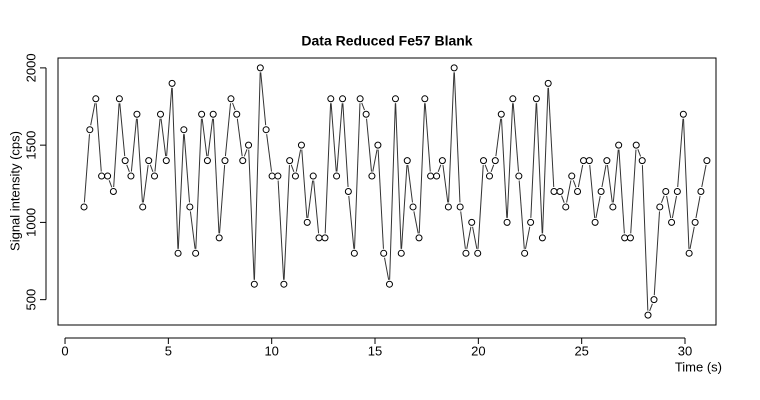  What do you see at coordinates (64, 350) in the screenshot?
I see `x-tick-label: 0` at bounding box center [64, 350].